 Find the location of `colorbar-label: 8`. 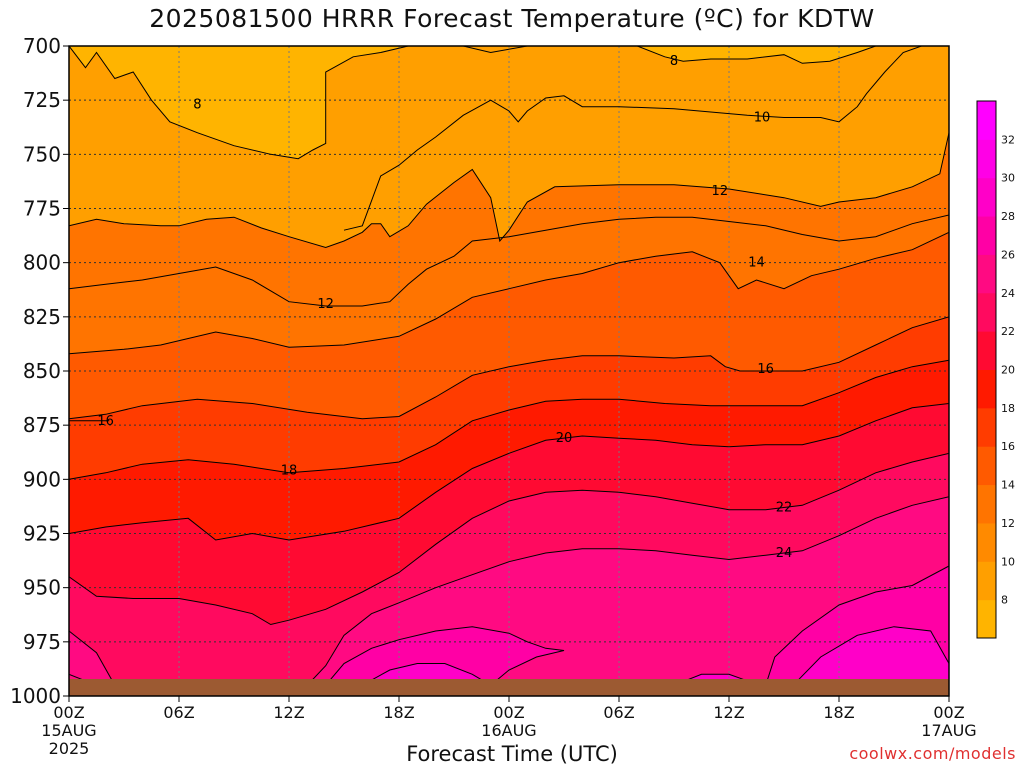

colorbar-label: 8 is located at coordinates (1004, 600).